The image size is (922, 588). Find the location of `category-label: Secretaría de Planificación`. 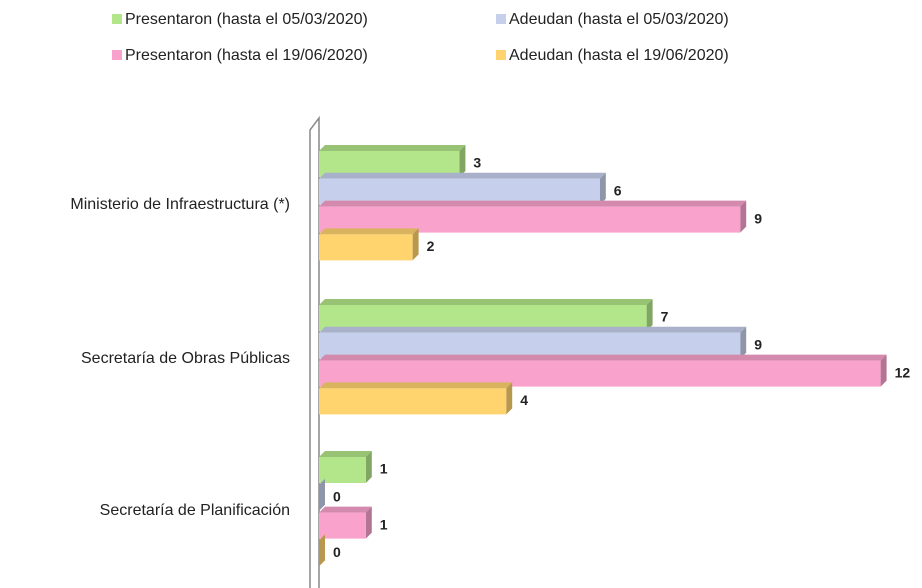

category-label: Secretaría de Planificación is located at coordinates (195, 510).